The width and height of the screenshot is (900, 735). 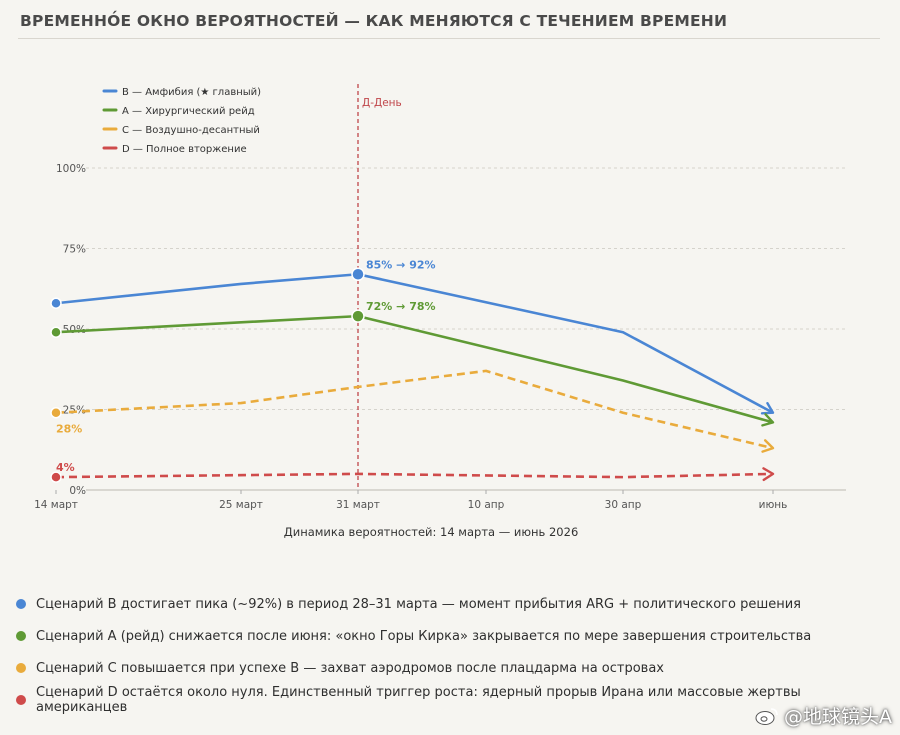 I want to click on x-tick-label: 31 март, so click(x=358, y=505).